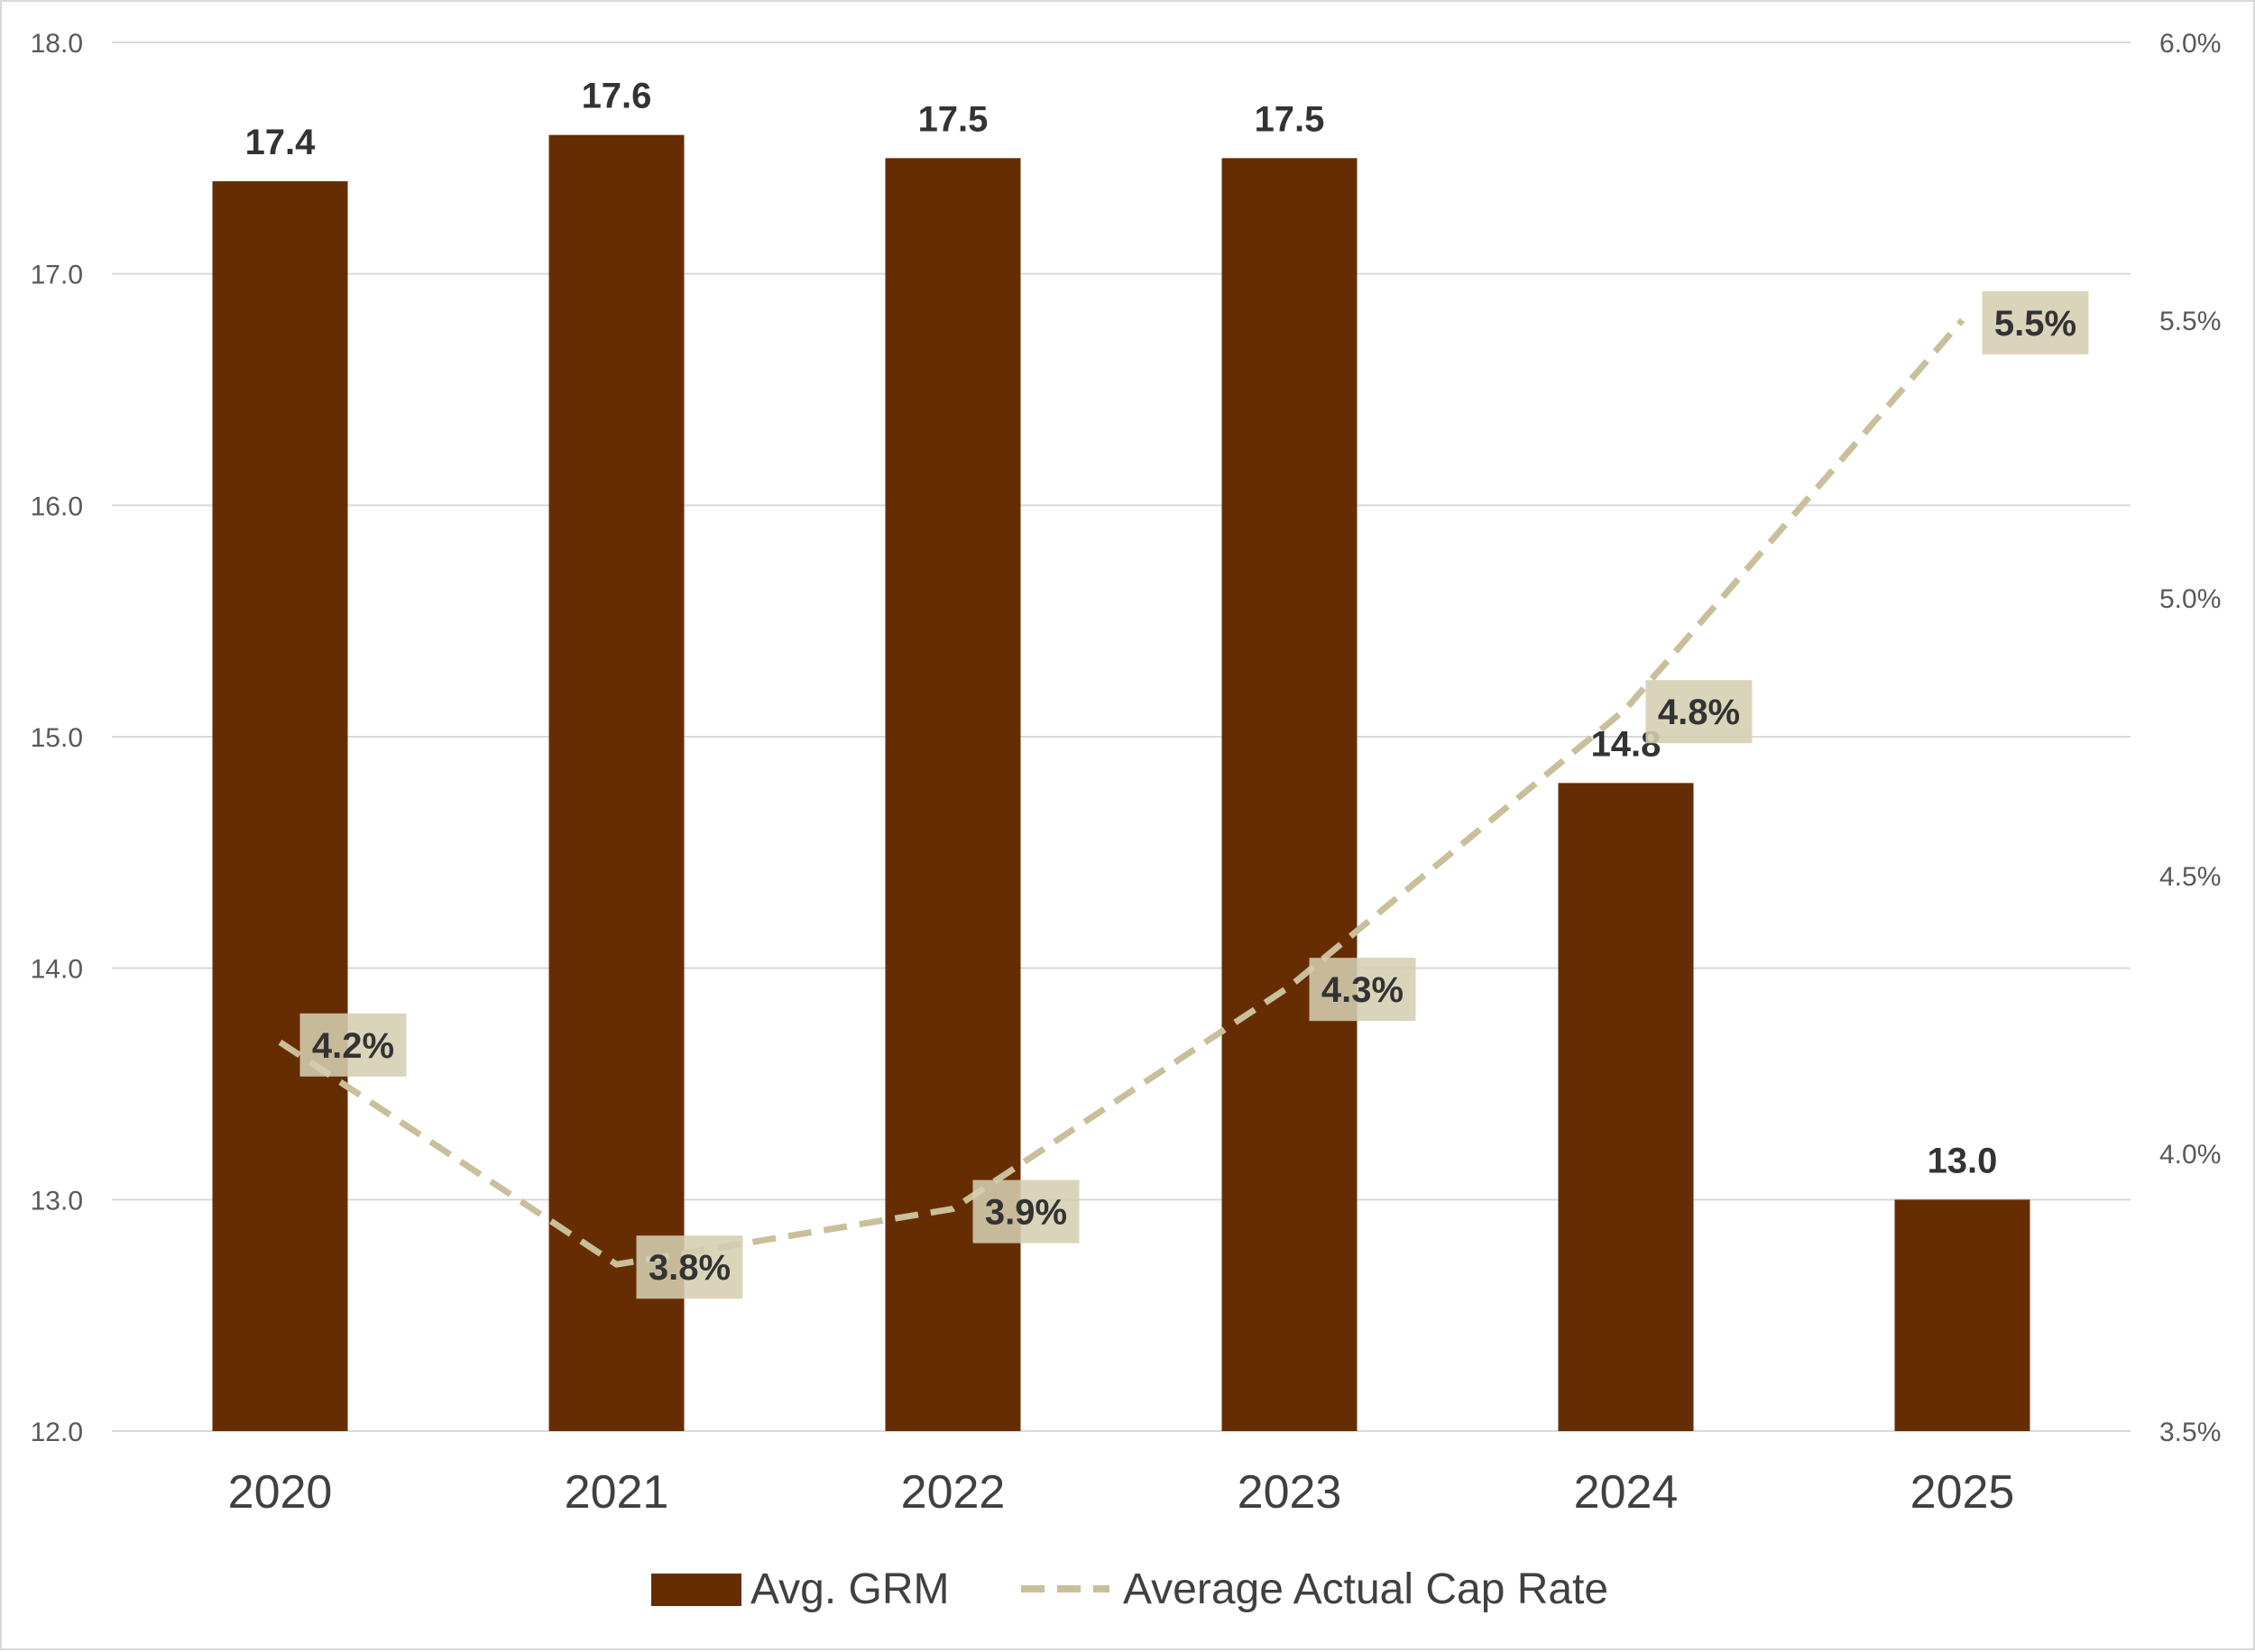 This screenshot has width=2255, height=1652. I want to click on right-tick-label: 4.0%, so click(2190, 1155).